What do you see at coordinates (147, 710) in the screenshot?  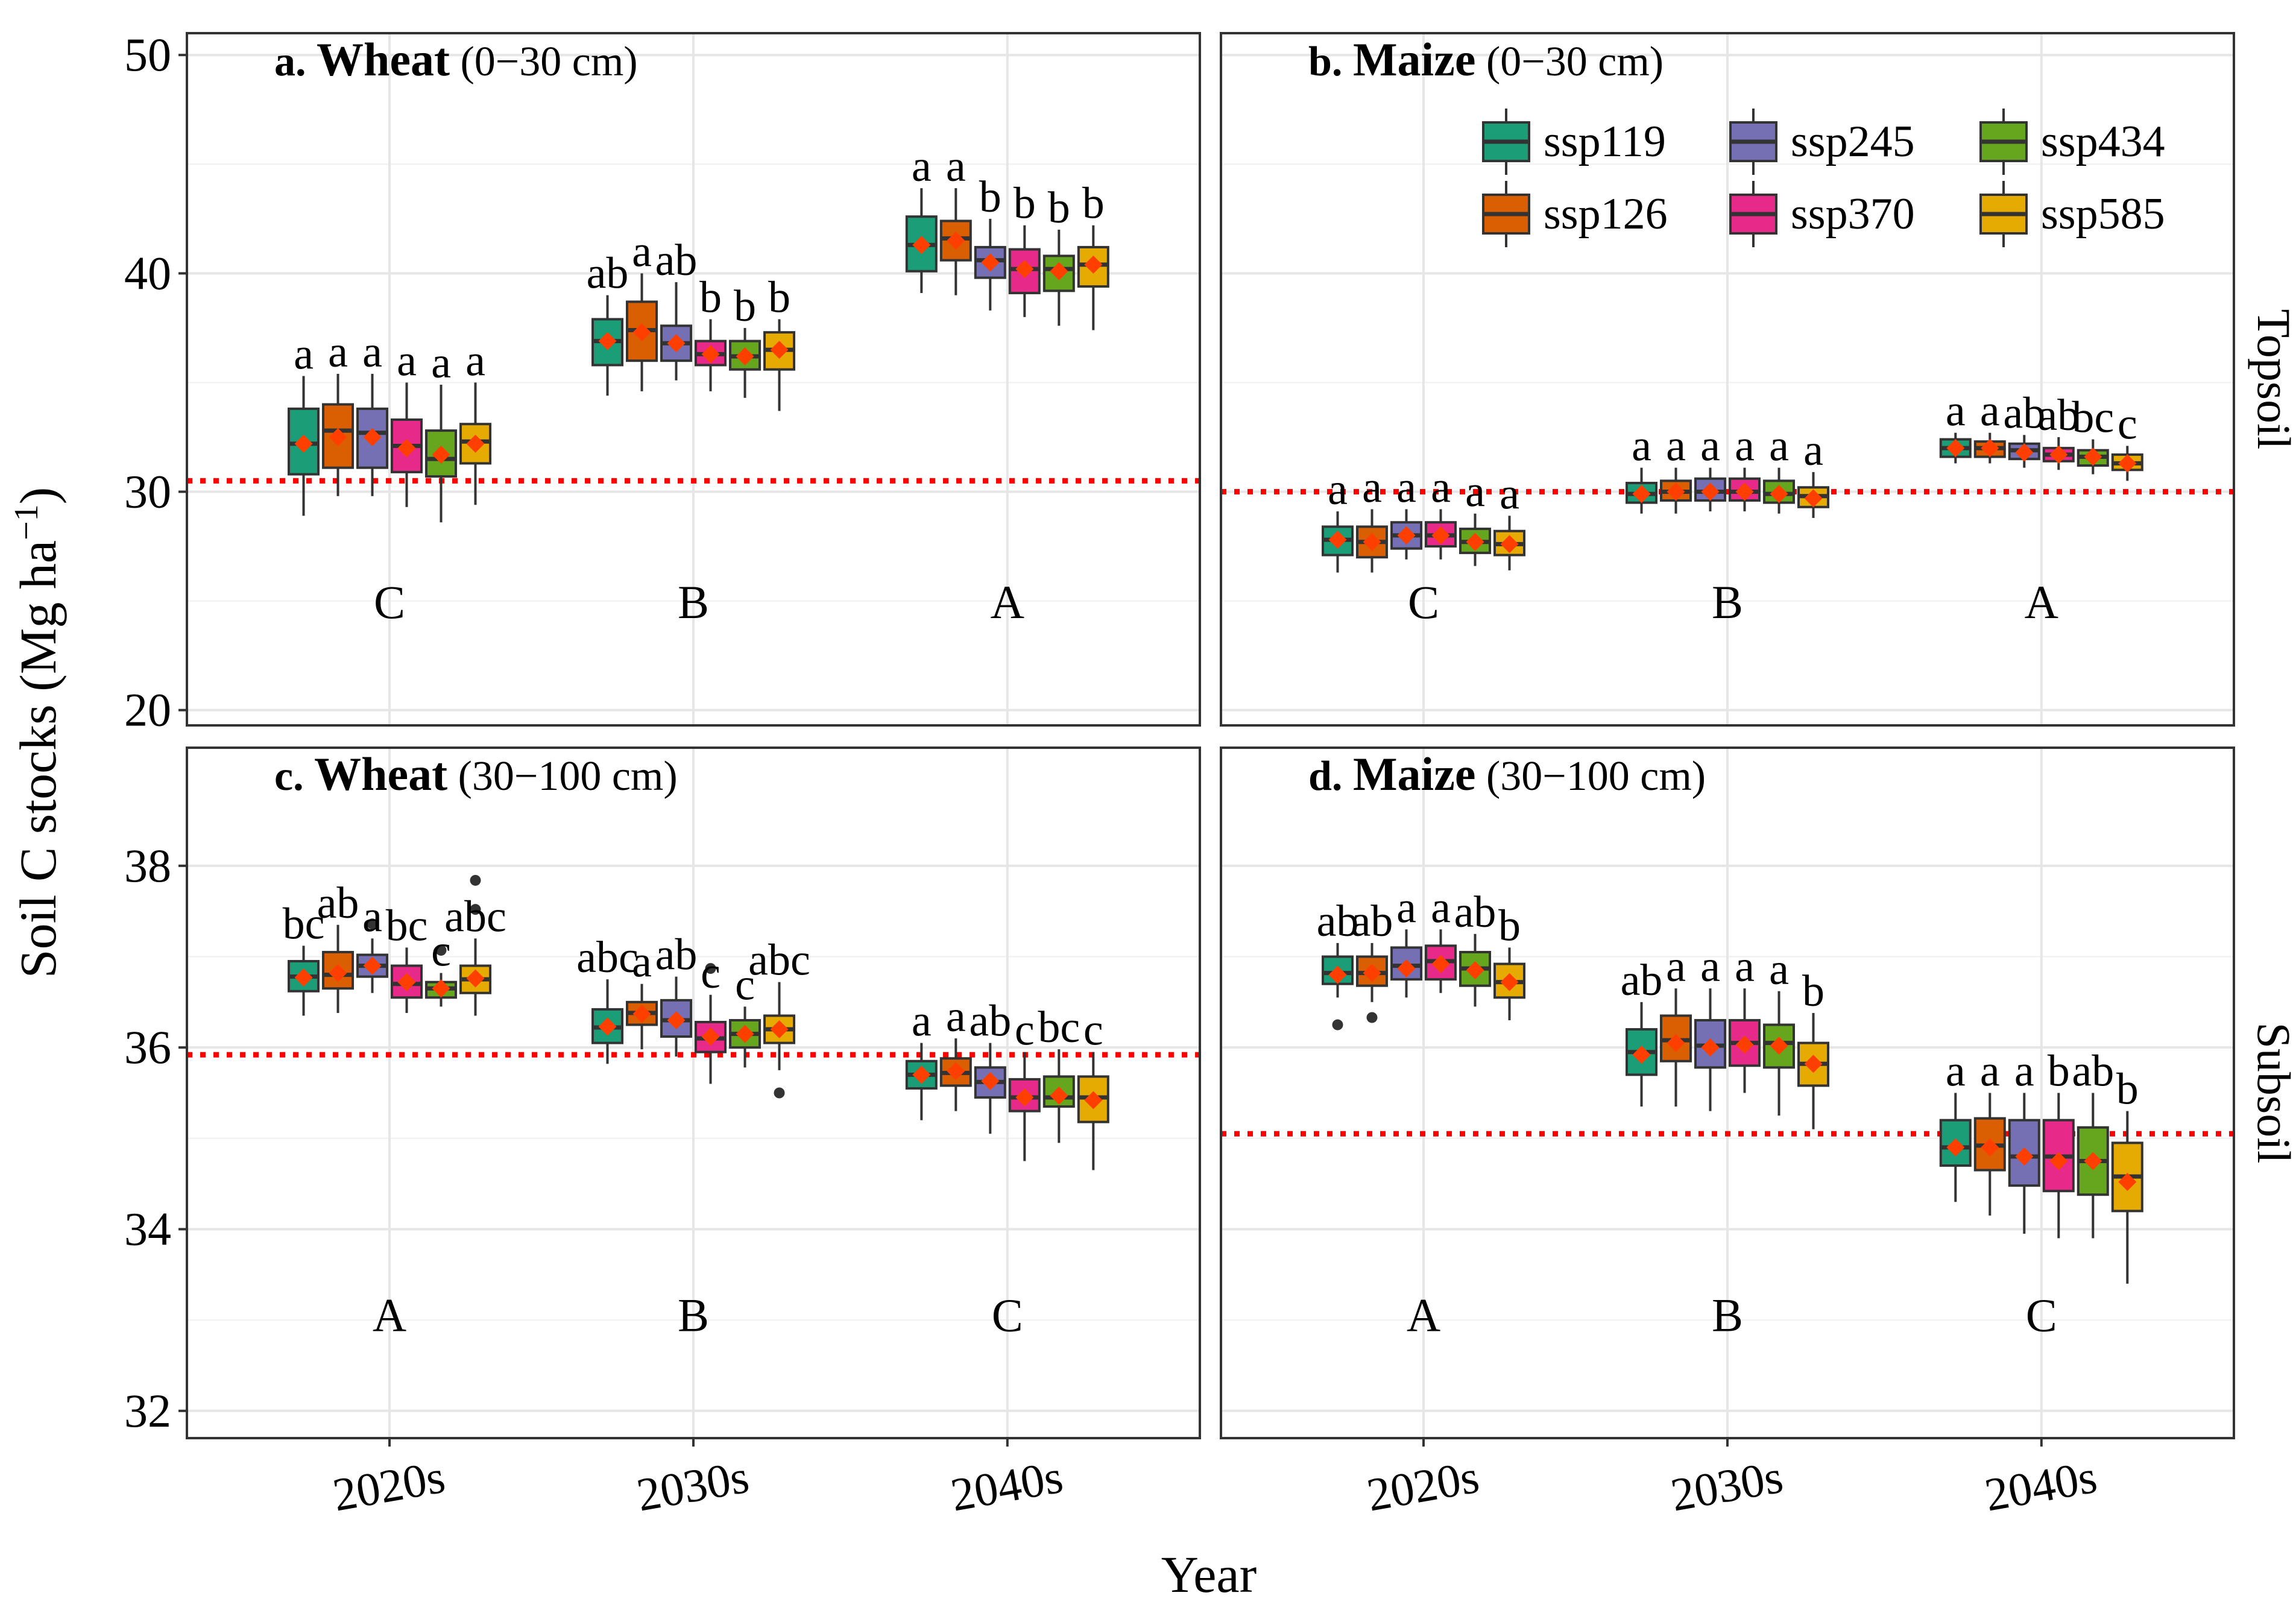 I see `y-tick-label: 20` at bounding box center [147, 710].